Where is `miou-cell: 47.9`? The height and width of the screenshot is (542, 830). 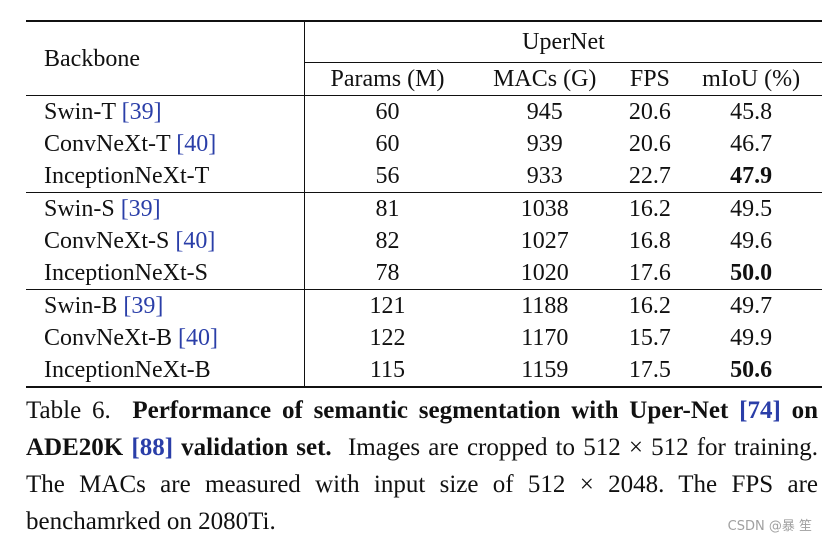 miou-cell: 47.9 is located at coordinates (751, 176).